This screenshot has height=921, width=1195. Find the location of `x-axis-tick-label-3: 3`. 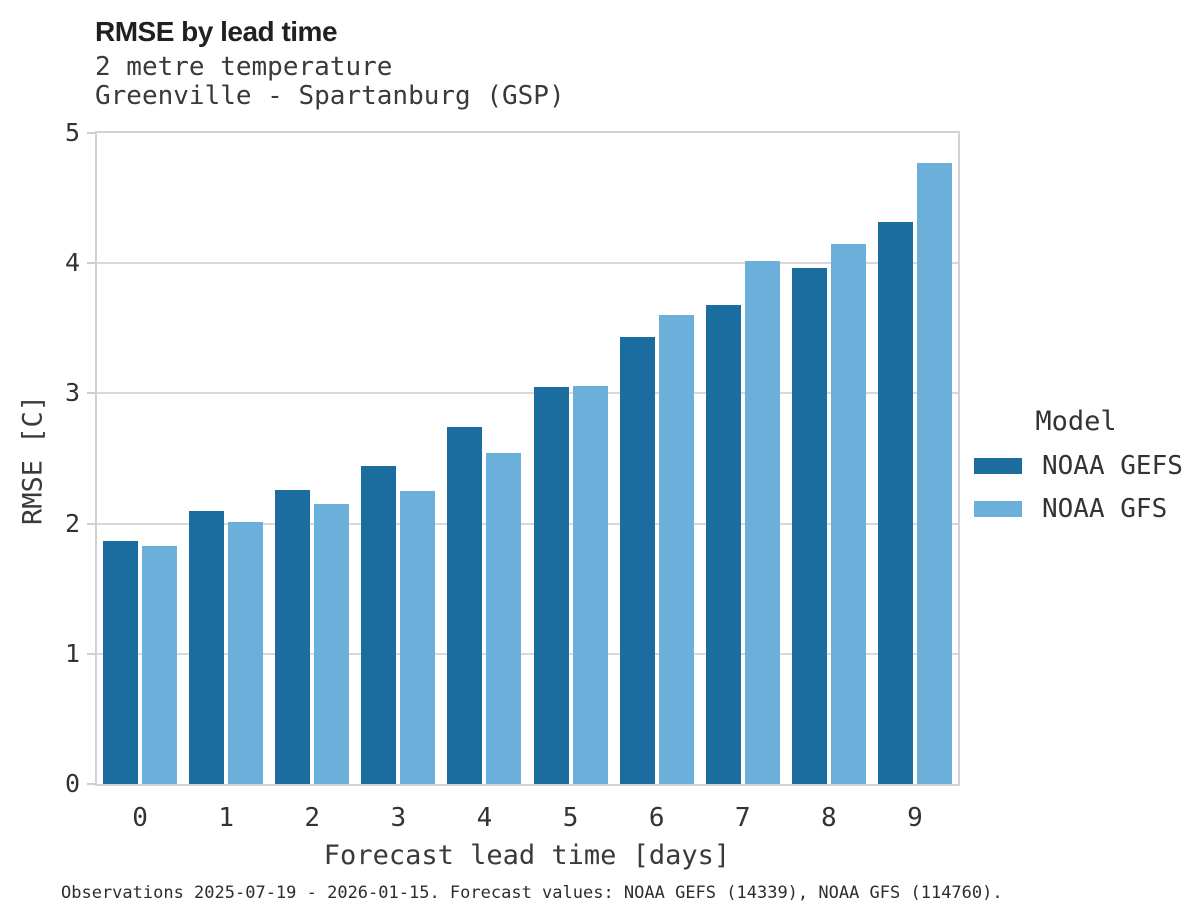

x-axis-tick-label-3: 3 is located at coordinates (398, 818).